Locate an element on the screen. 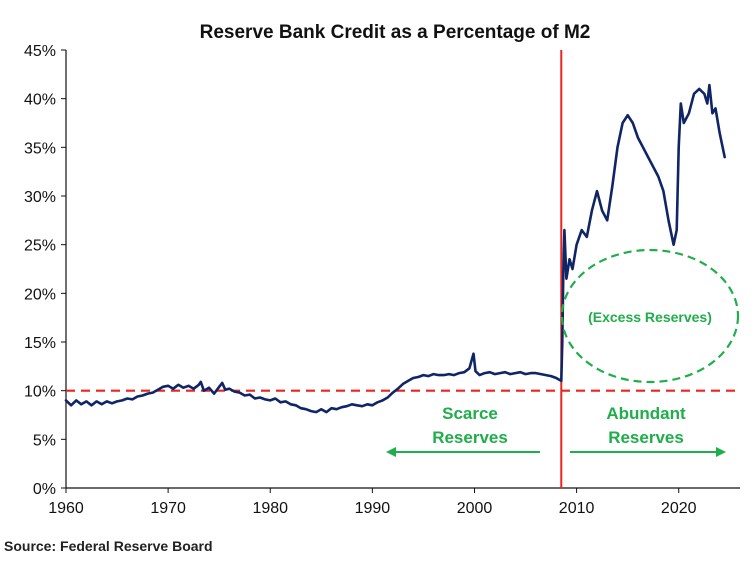 The width and height of the screenshot is (756, 564). x-tick-label: 1970 is located at coordinates (168, 508).